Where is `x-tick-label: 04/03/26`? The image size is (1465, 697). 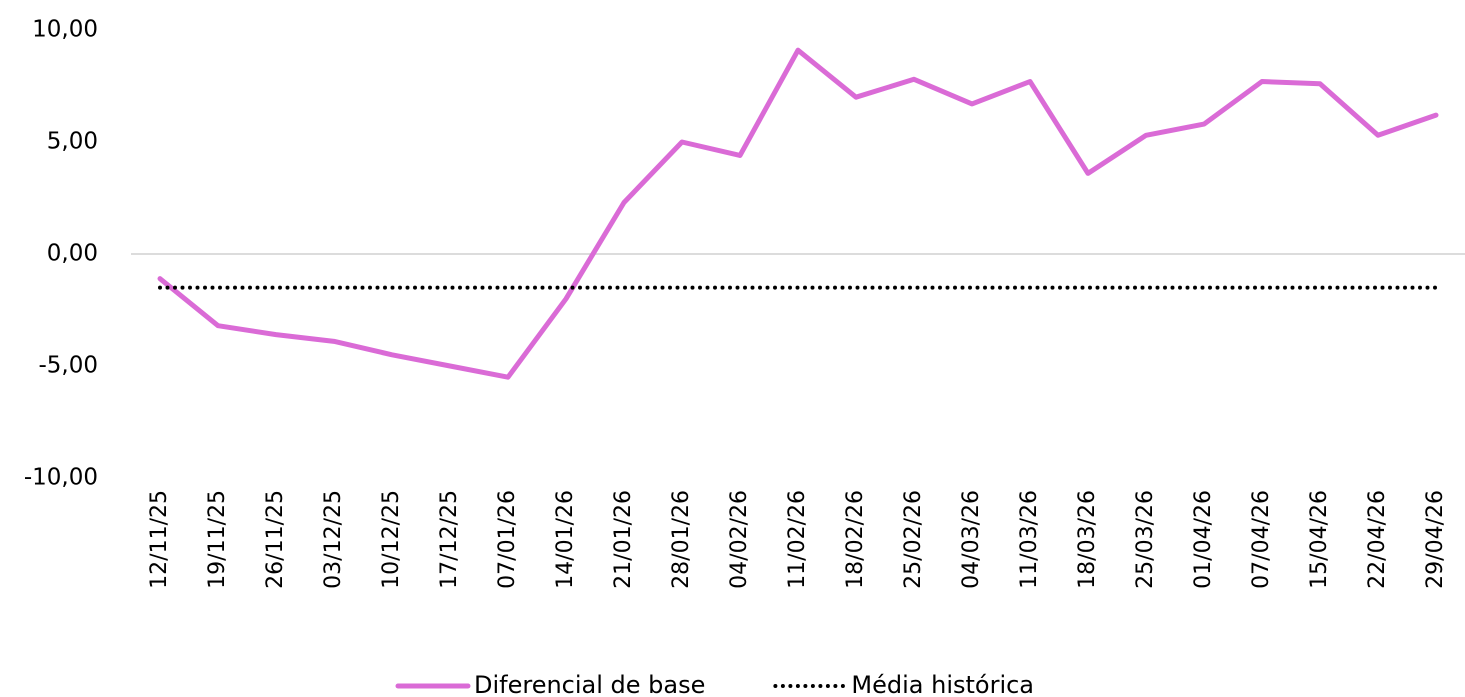
x-tick-label: 04/03/26 is located at coordinates (971, 539).